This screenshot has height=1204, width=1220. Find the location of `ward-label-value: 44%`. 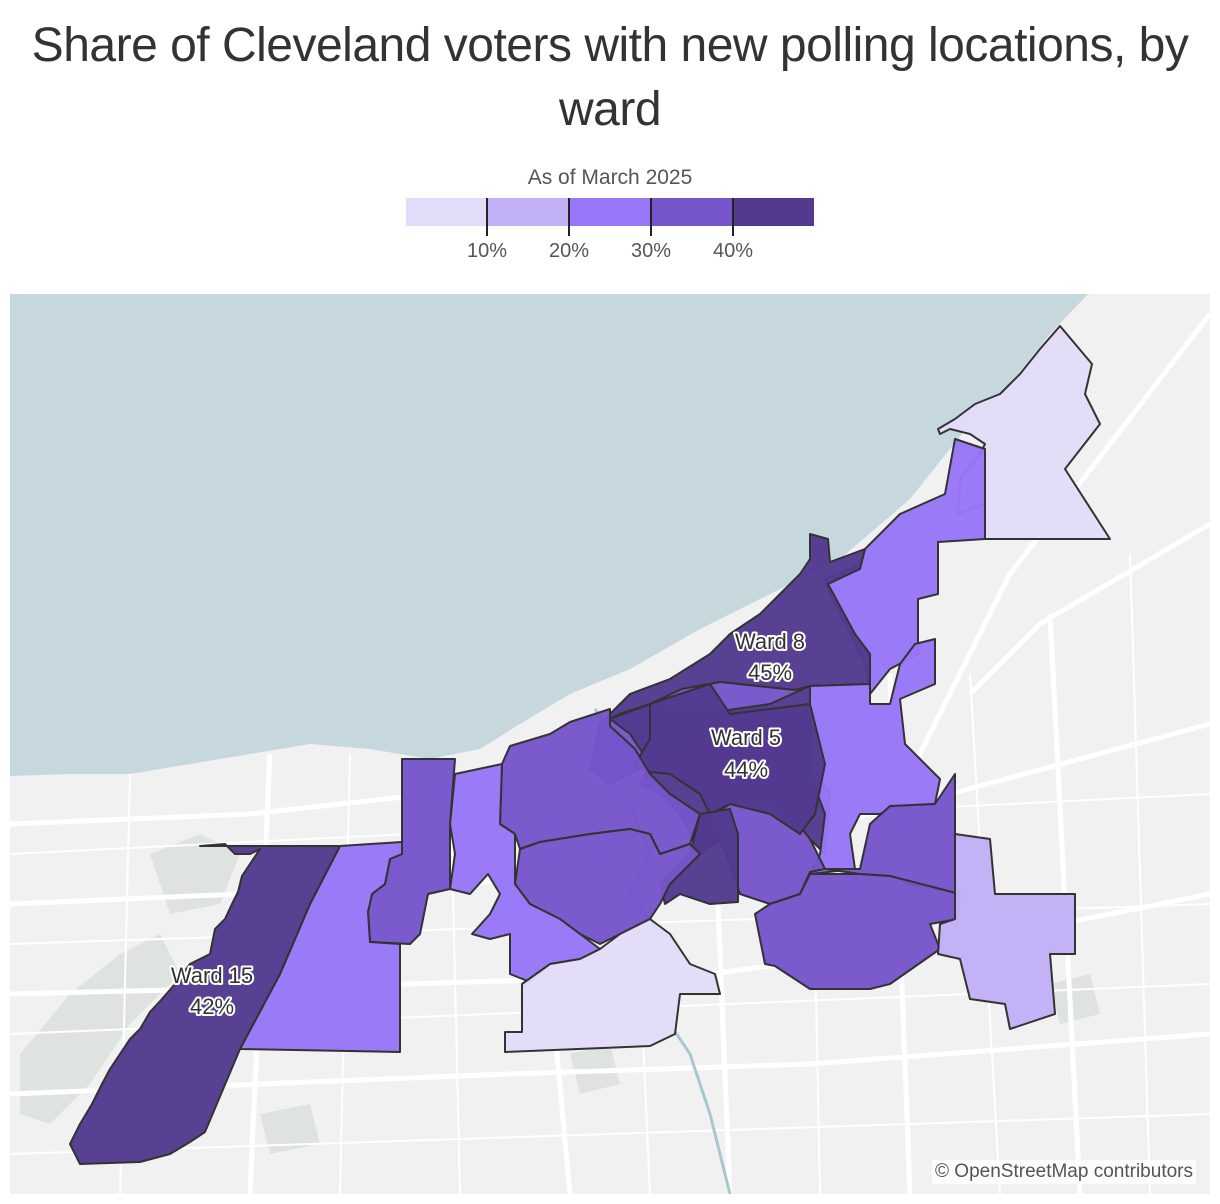

ward-label-value: 44% is located at coordinates (746, 769).